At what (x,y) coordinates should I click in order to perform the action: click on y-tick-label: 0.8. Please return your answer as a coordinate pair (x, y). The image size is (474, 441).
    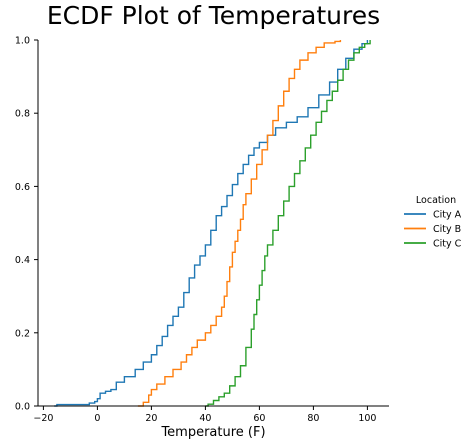
    Looking at the image, I should click on (22, 114).